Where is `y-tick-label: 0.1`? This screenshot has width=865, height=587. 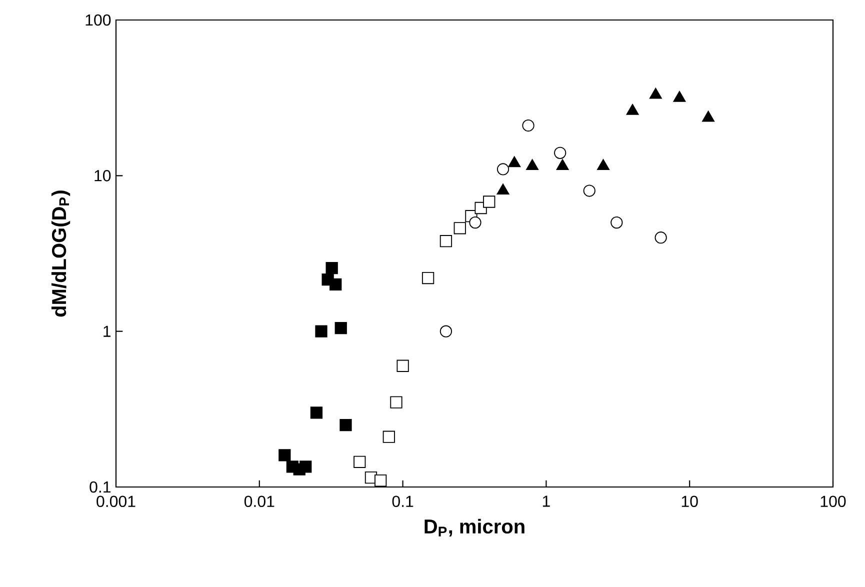 y-tick-label: 0.1 is located at coordinates (100, 487).